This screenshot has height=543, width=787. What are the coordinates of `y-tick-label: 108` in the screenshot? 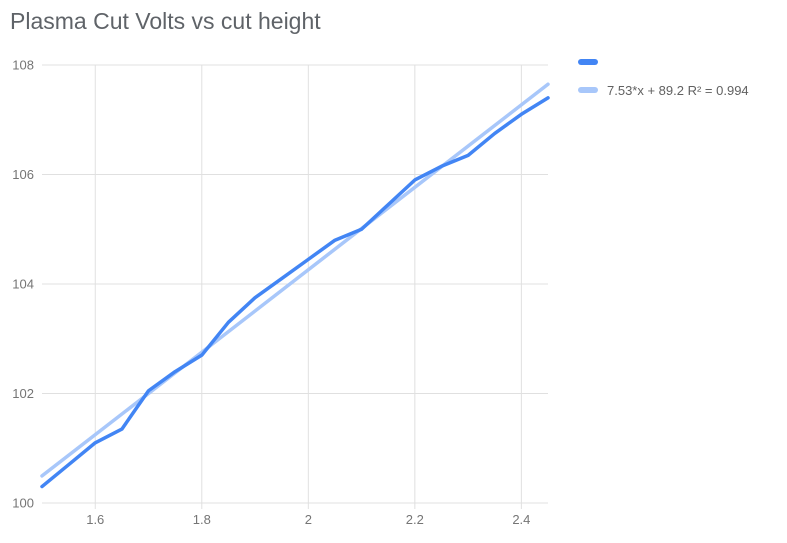 It's located at (23, 65).